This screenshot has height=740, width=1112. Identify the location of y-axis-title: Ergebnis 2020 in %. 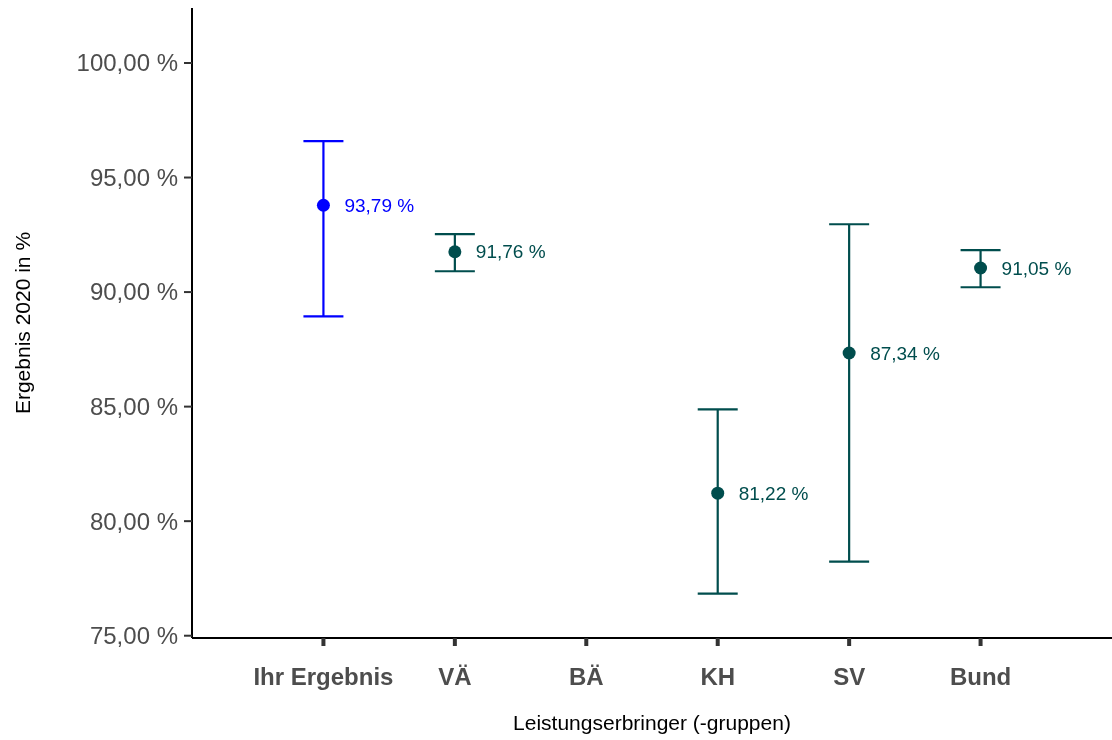
(22, 323).